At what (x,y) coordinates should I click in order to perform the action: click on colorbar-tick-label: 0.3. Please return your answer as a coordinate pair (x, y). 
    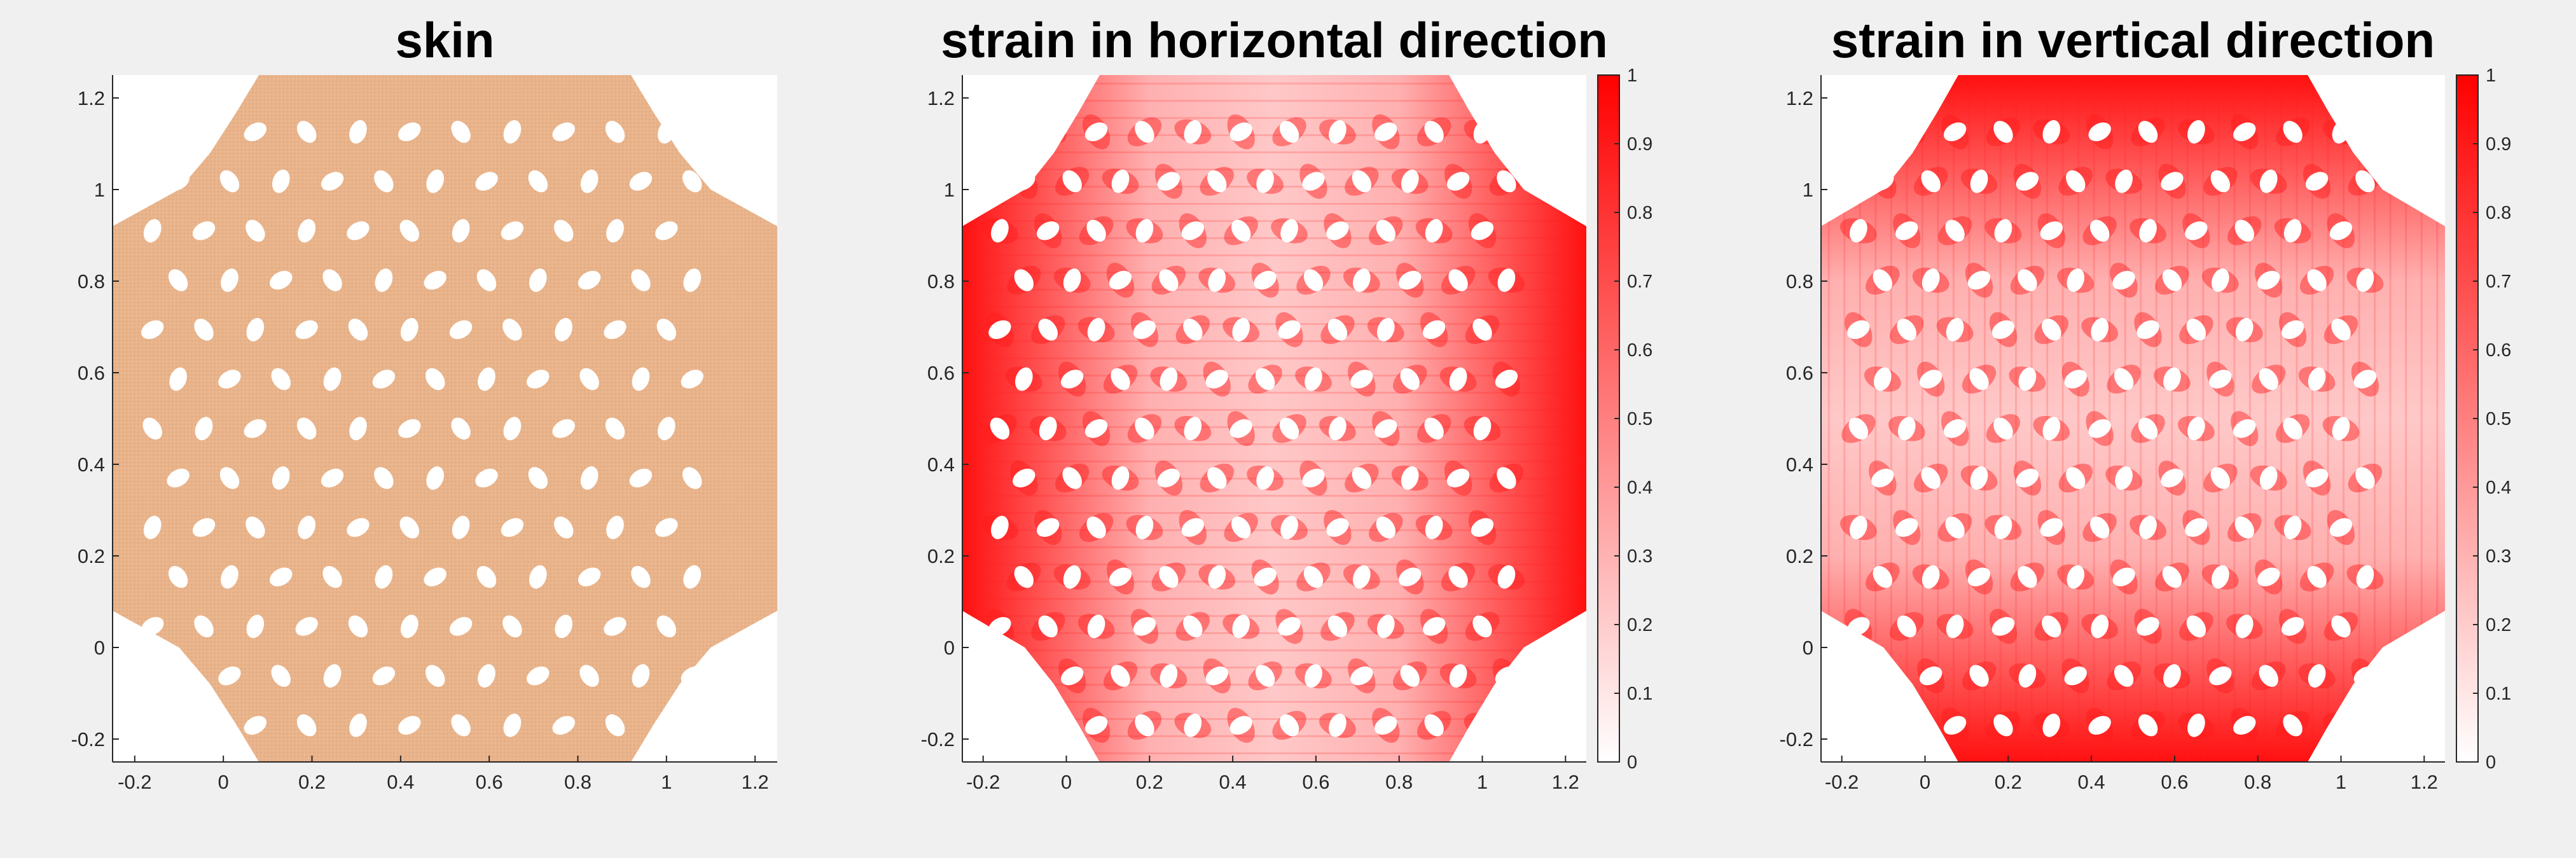
    Looking at the image, I should click on (1639, 556).